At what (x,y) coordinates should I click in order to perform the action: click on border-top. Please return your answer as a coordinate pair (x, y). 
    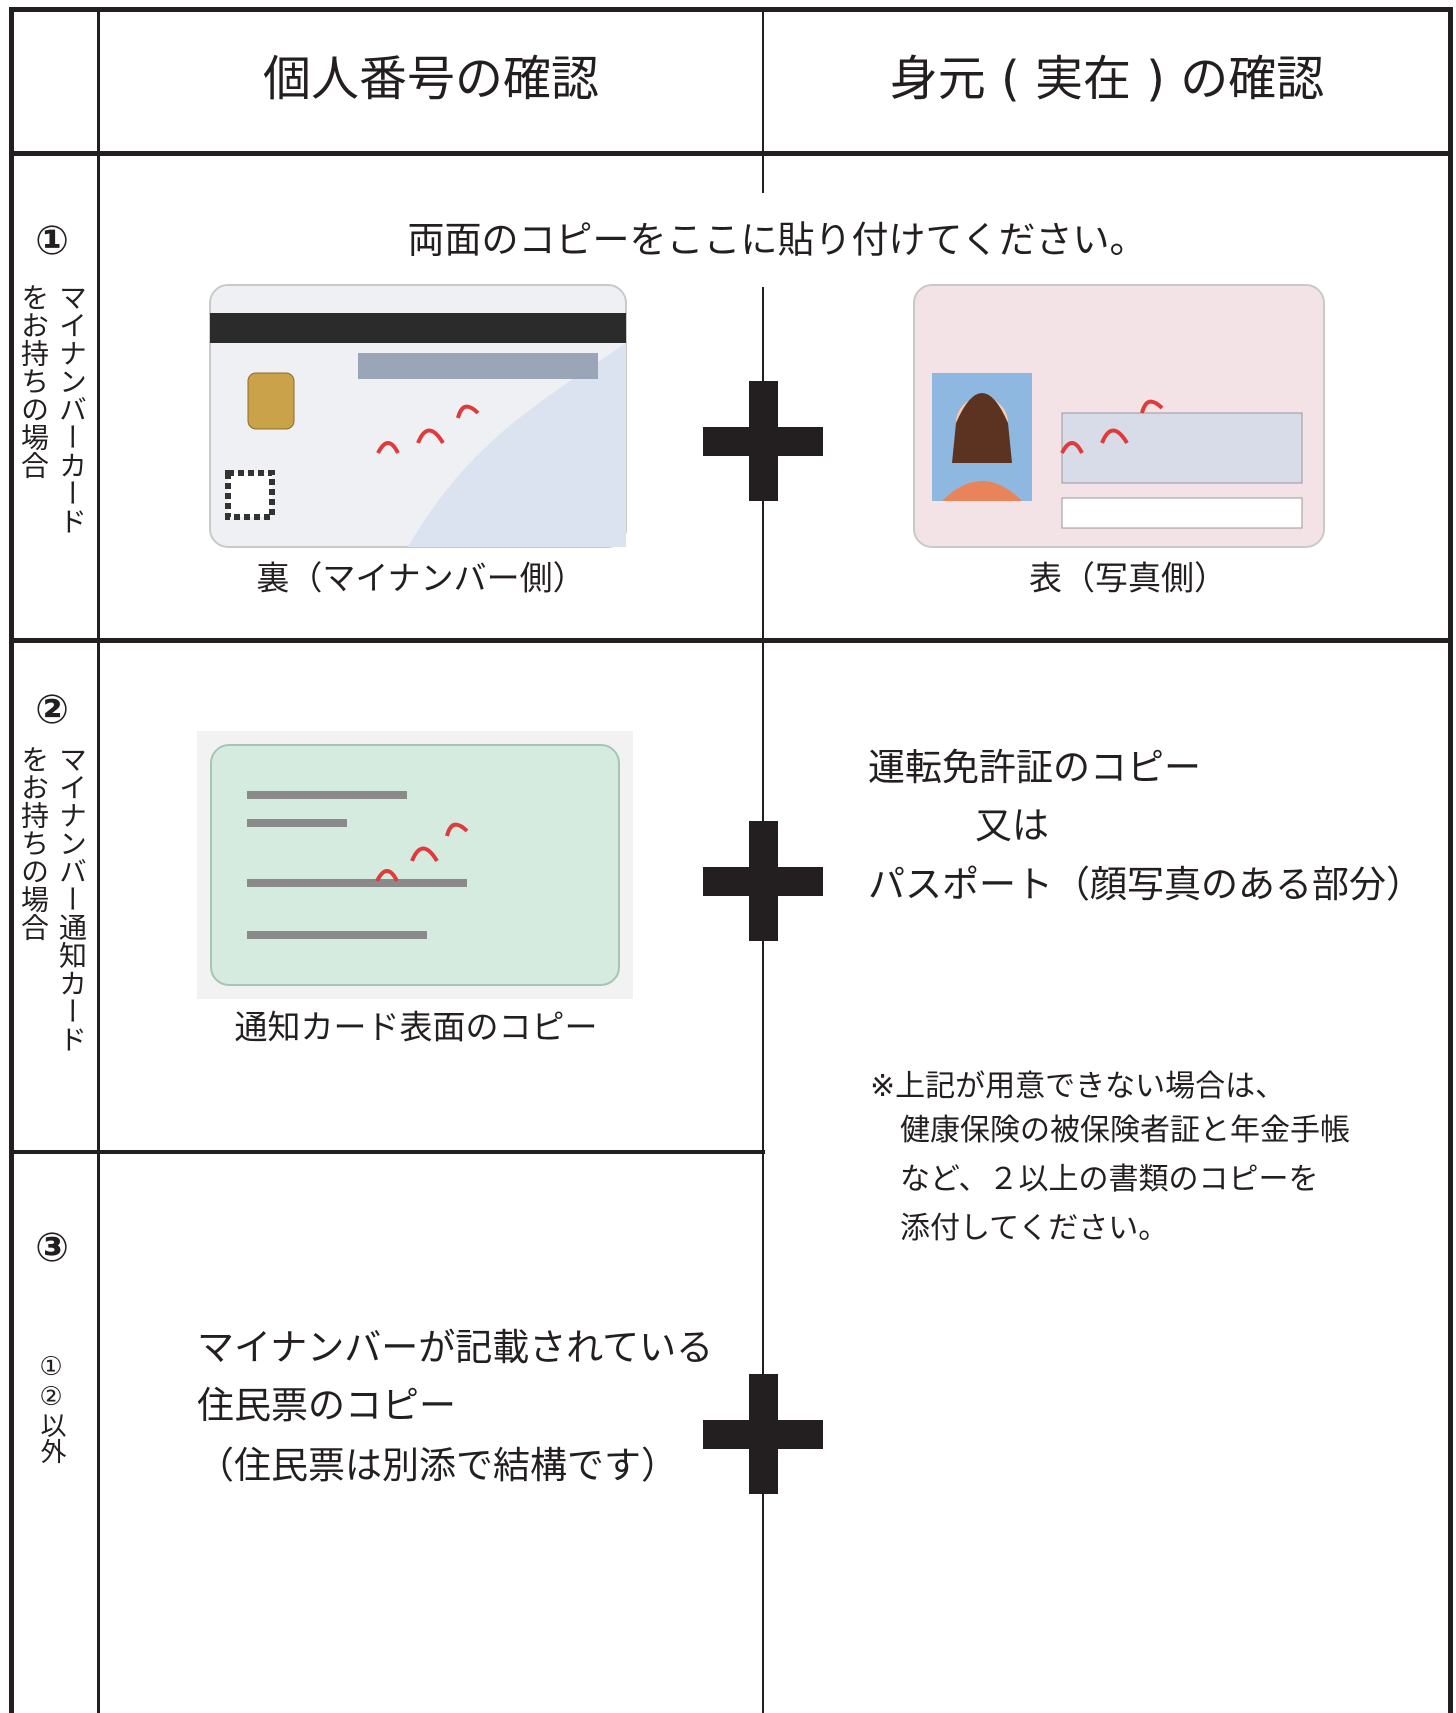
    Looking at the image, I should click on (731, 9).